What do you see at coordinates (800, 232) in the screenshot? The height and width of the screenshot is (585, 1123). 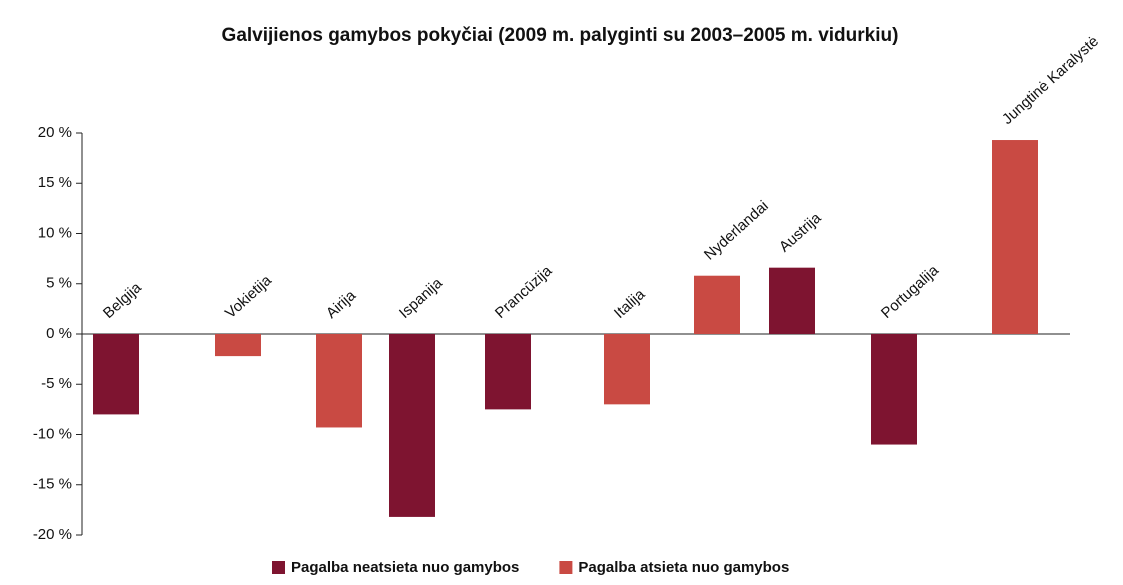 I see `x-tick-label: Austrija` at bounding box center [800, 232].